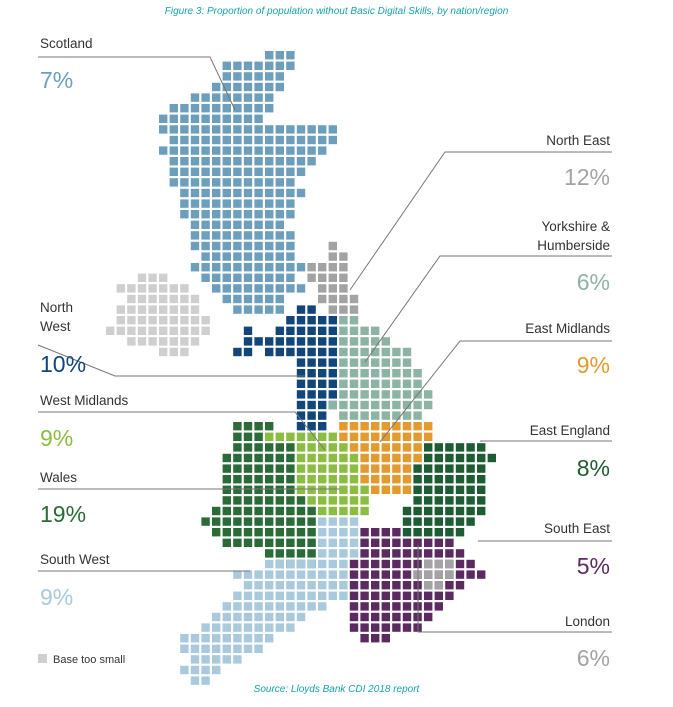 Image resolution: width=673 pixels, height=707 pixels. What do you see at coordinates (449, 564) in the screenshot?
I see `london-tile` at bounding box center [449, 564].